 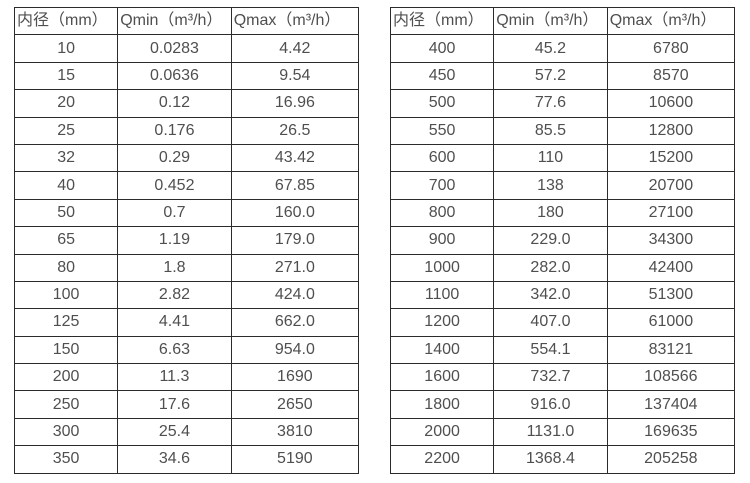 I want to click on table-row: 450 57.2 8570, so click(x=562, y=76).